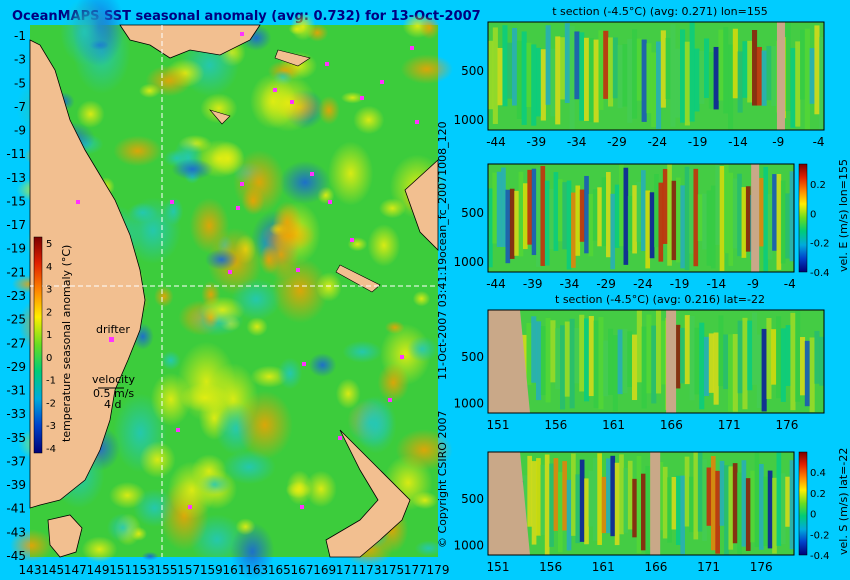  What do you see at coordinates (468, 546) in the screenshot?
I see `panel-y-tick: 1000` at bounding box center [468, 546].